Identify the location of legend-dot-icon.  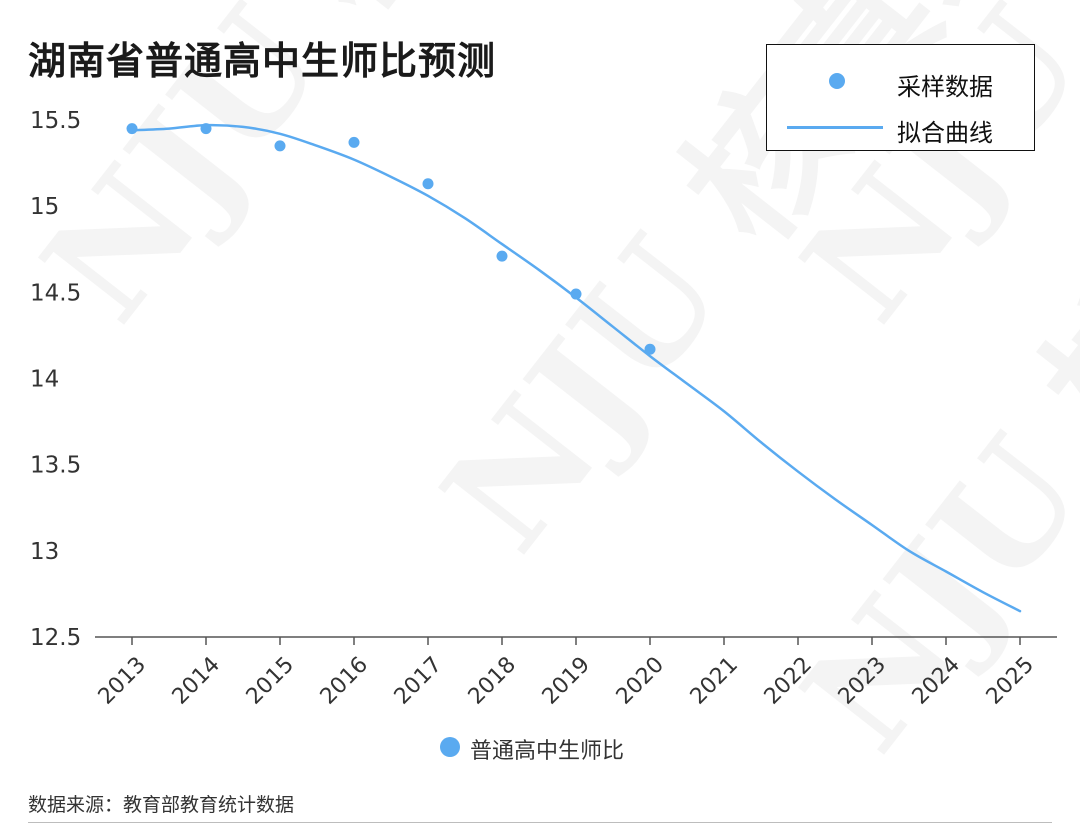
(837, 81).